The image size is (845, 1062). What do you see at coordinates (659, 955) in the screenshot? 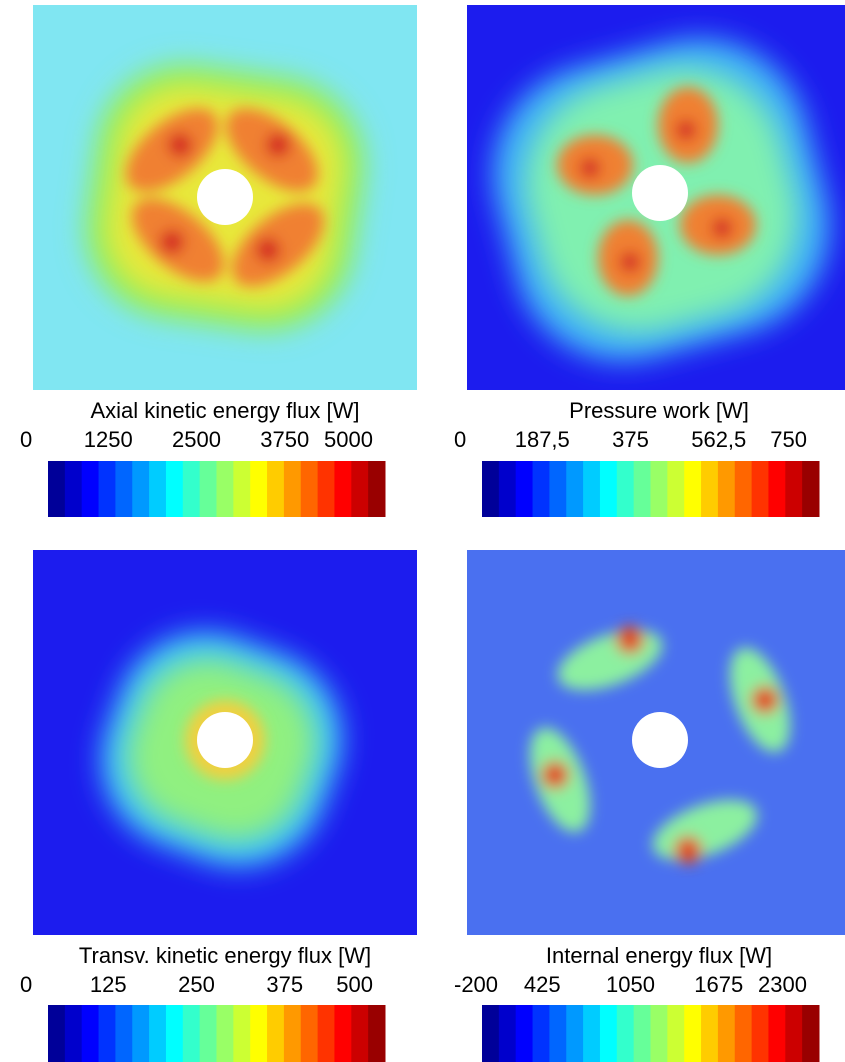
I see `colorbar-title: Internal energy flux [W]` at bounding box center [659, 955].